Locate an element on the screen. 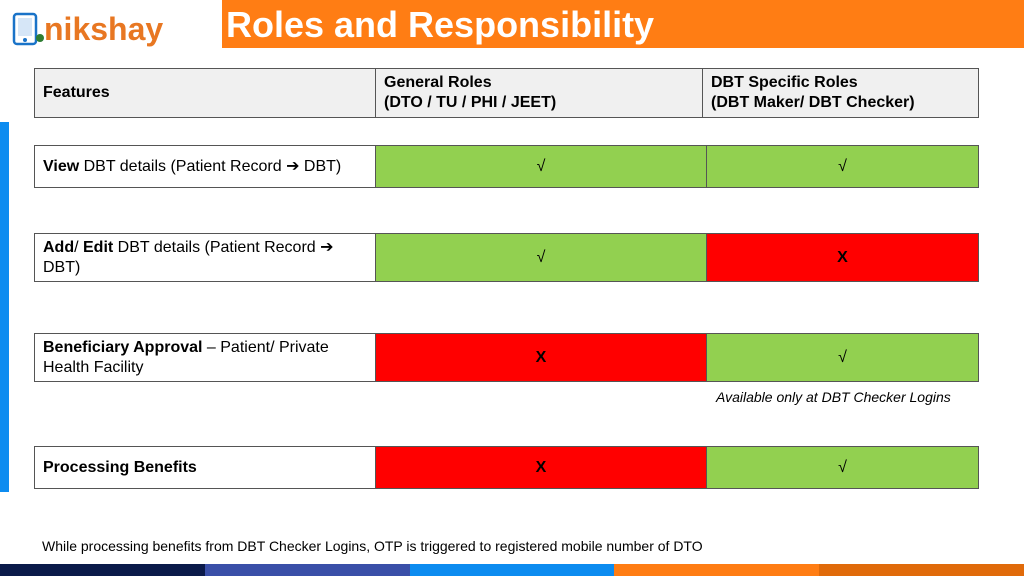 This screenshot has width=1024, height=576. dbt-denied-cell: X is located at coordinates (842, 257).